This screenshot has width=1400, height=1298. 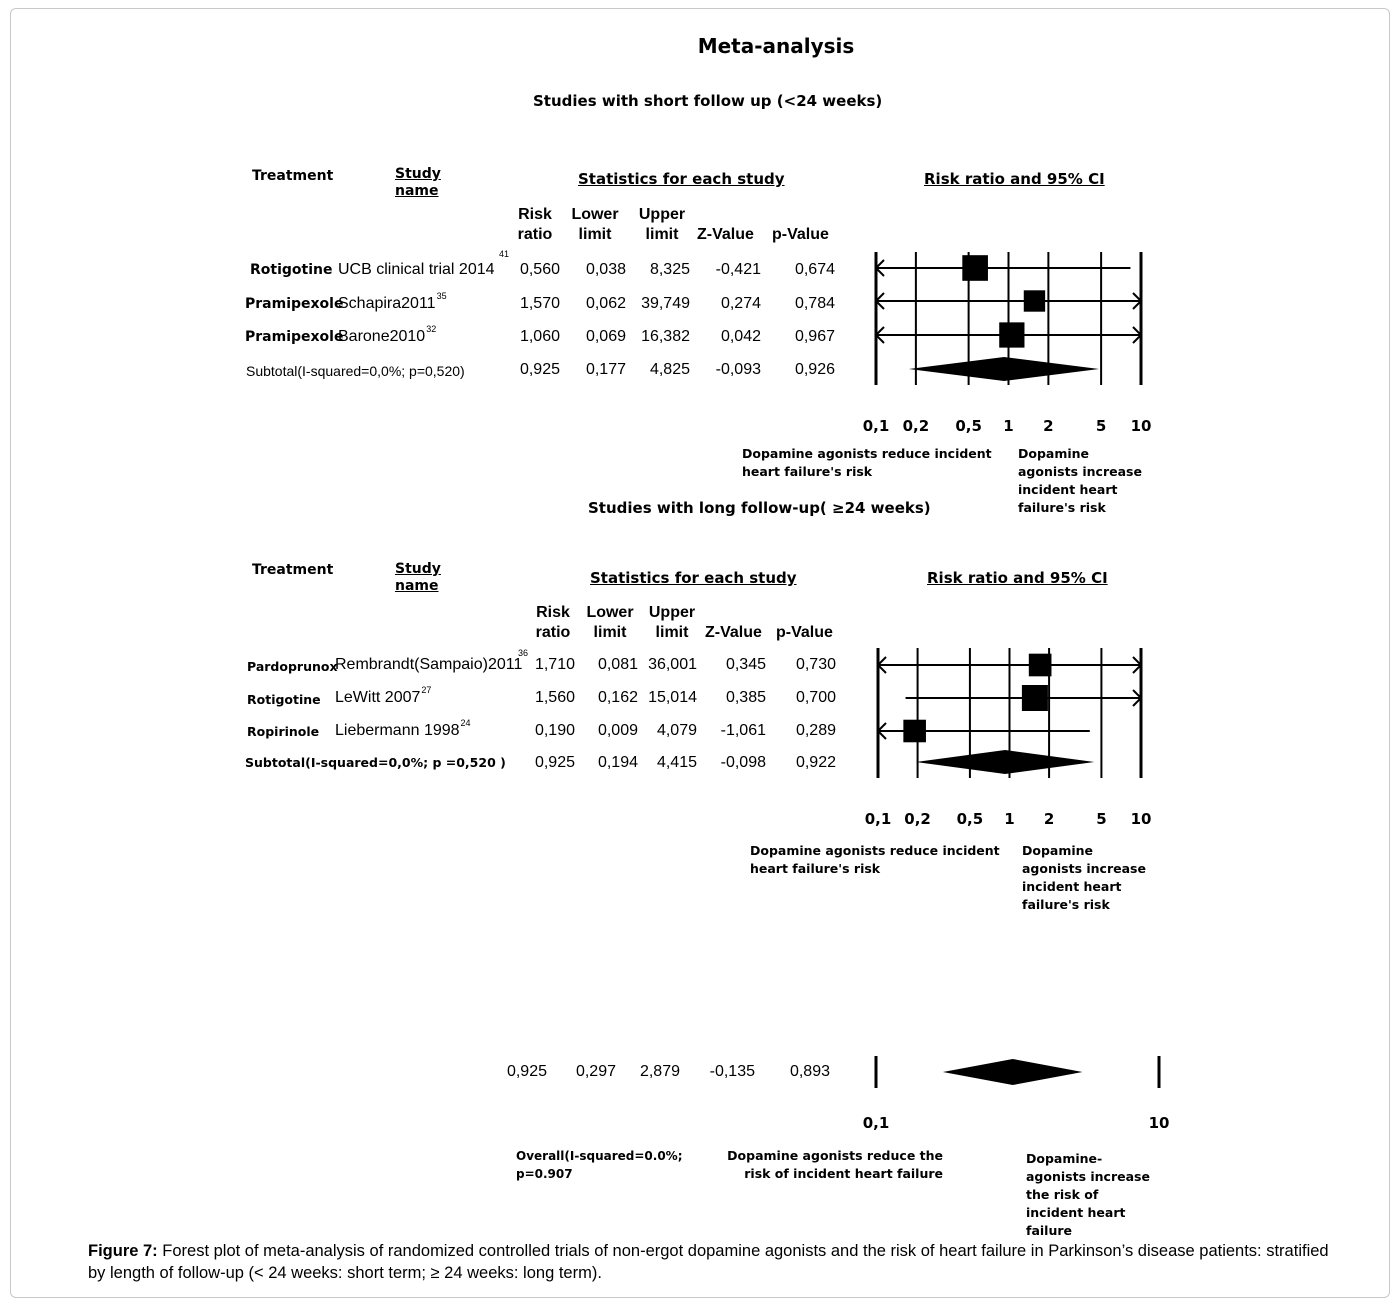 I want to click on treatment-cell: Pramipexole, so click(x=294, y=304).